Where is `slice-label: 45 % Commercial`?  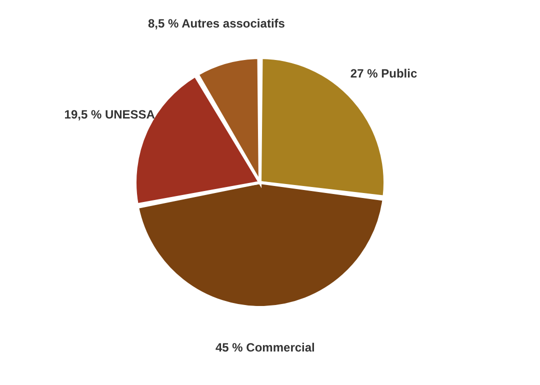
slice-label: 45 % Commercial is located at coordinates (265, 347).